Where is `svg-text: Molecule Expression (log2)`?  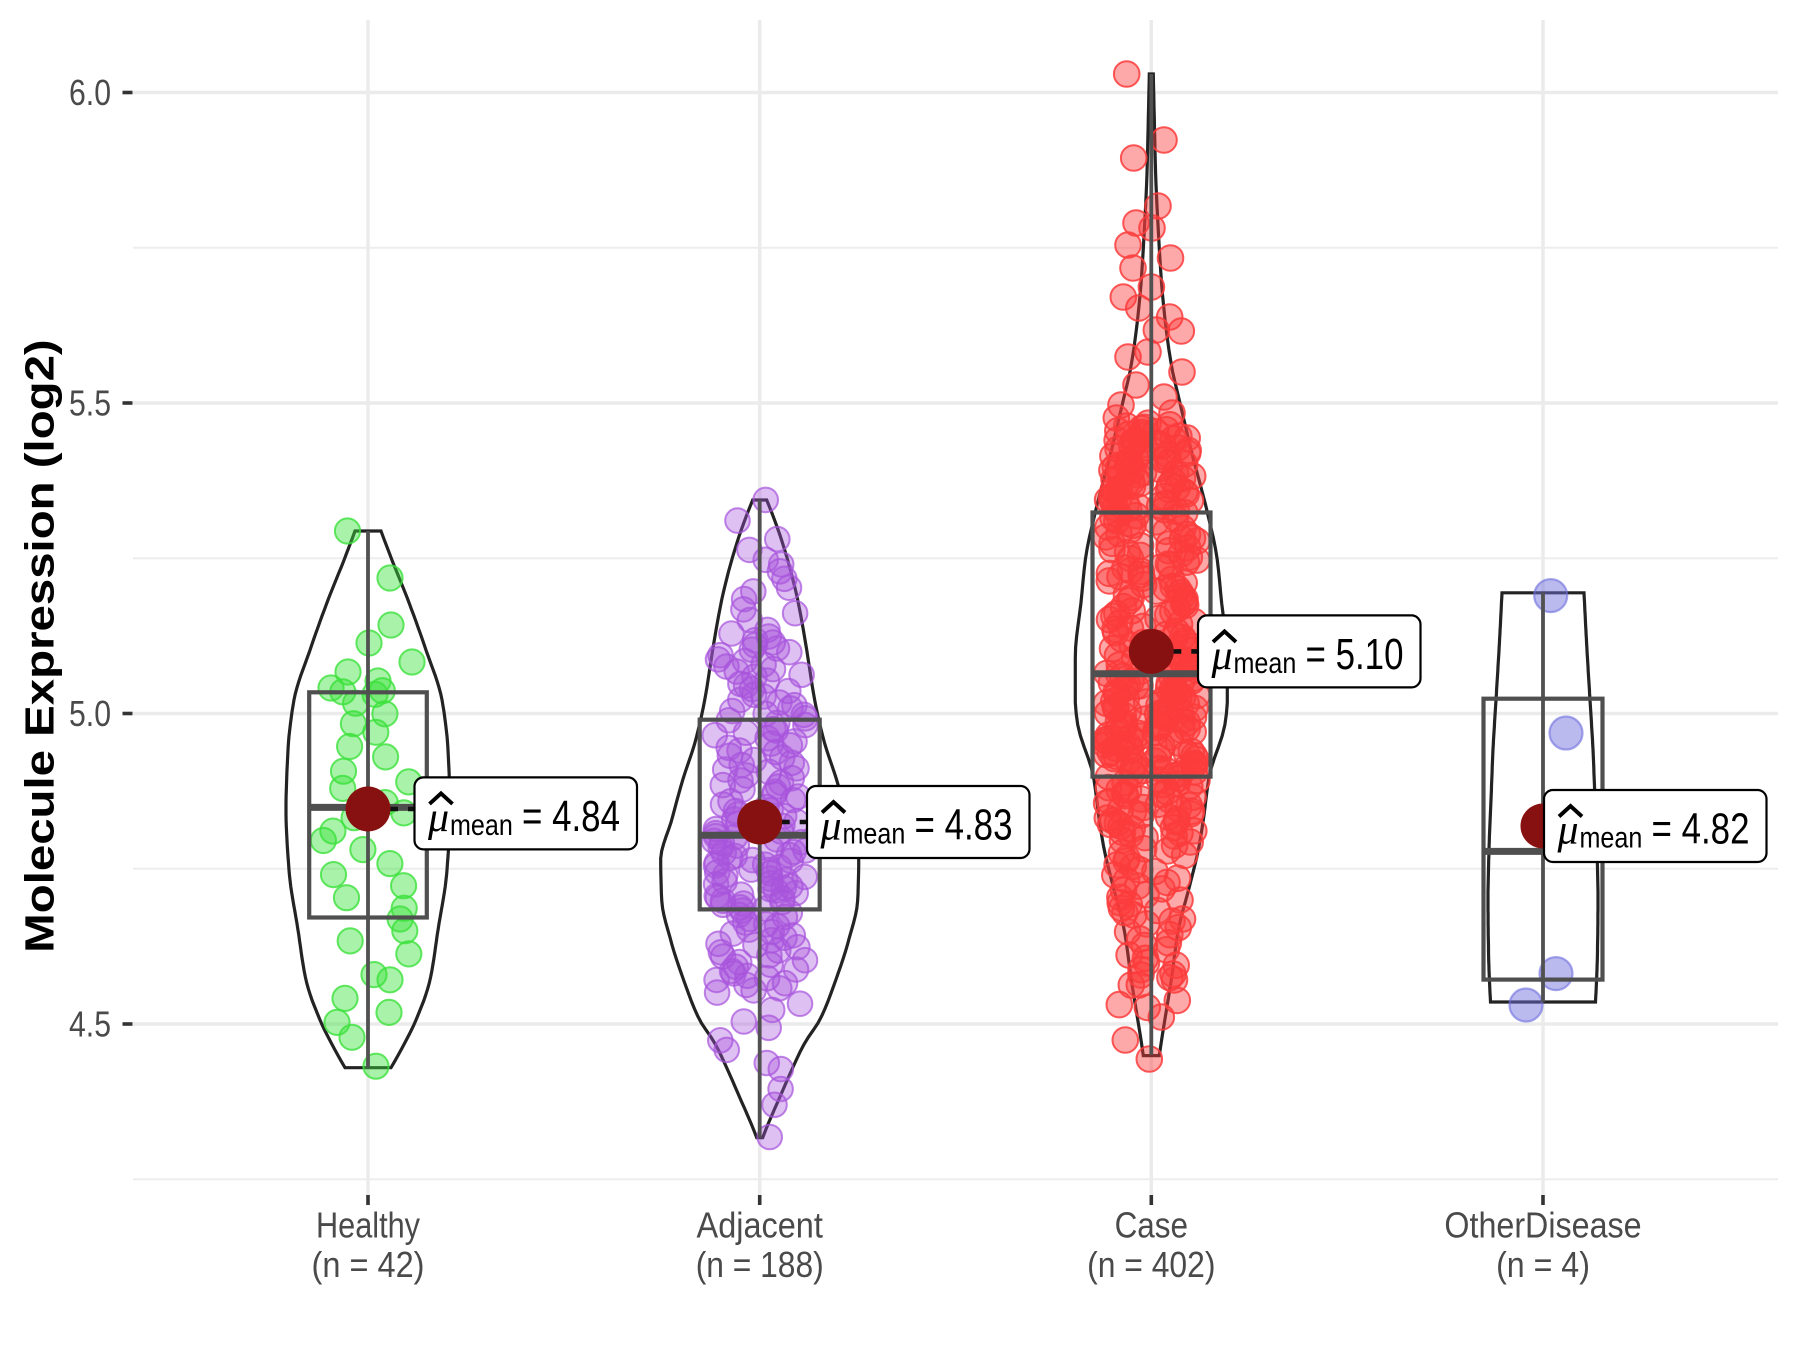 svg-text: Molecule Expression (log2) is located at coordinates (39, 645).